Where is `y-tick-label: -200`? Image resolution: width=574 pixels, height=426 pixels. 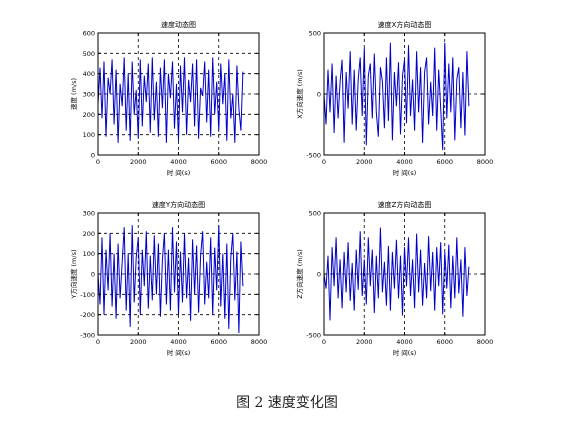
y-tick-label: -200 is located at coordinates (87, 315).